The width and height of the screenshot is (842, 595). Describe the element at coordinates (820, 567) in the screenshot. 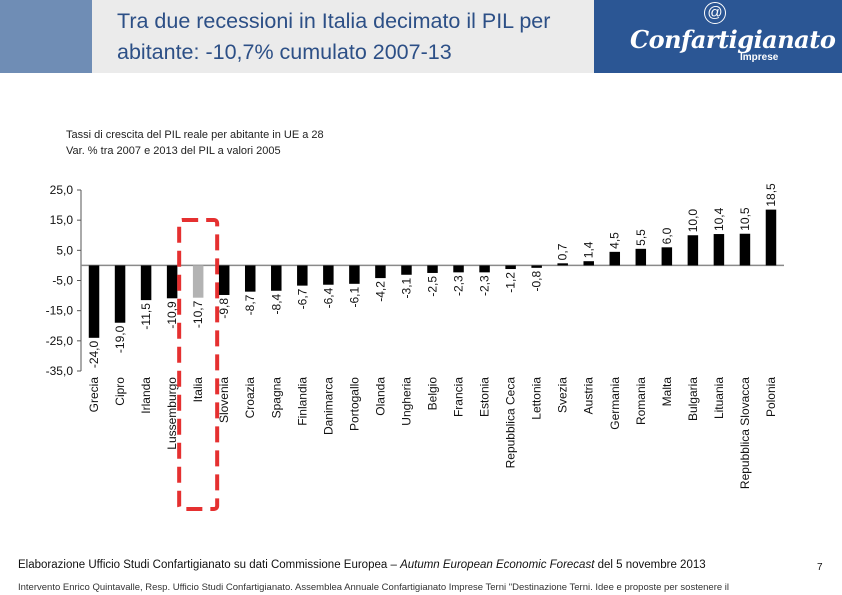

I see `page-number: 7` at that location.